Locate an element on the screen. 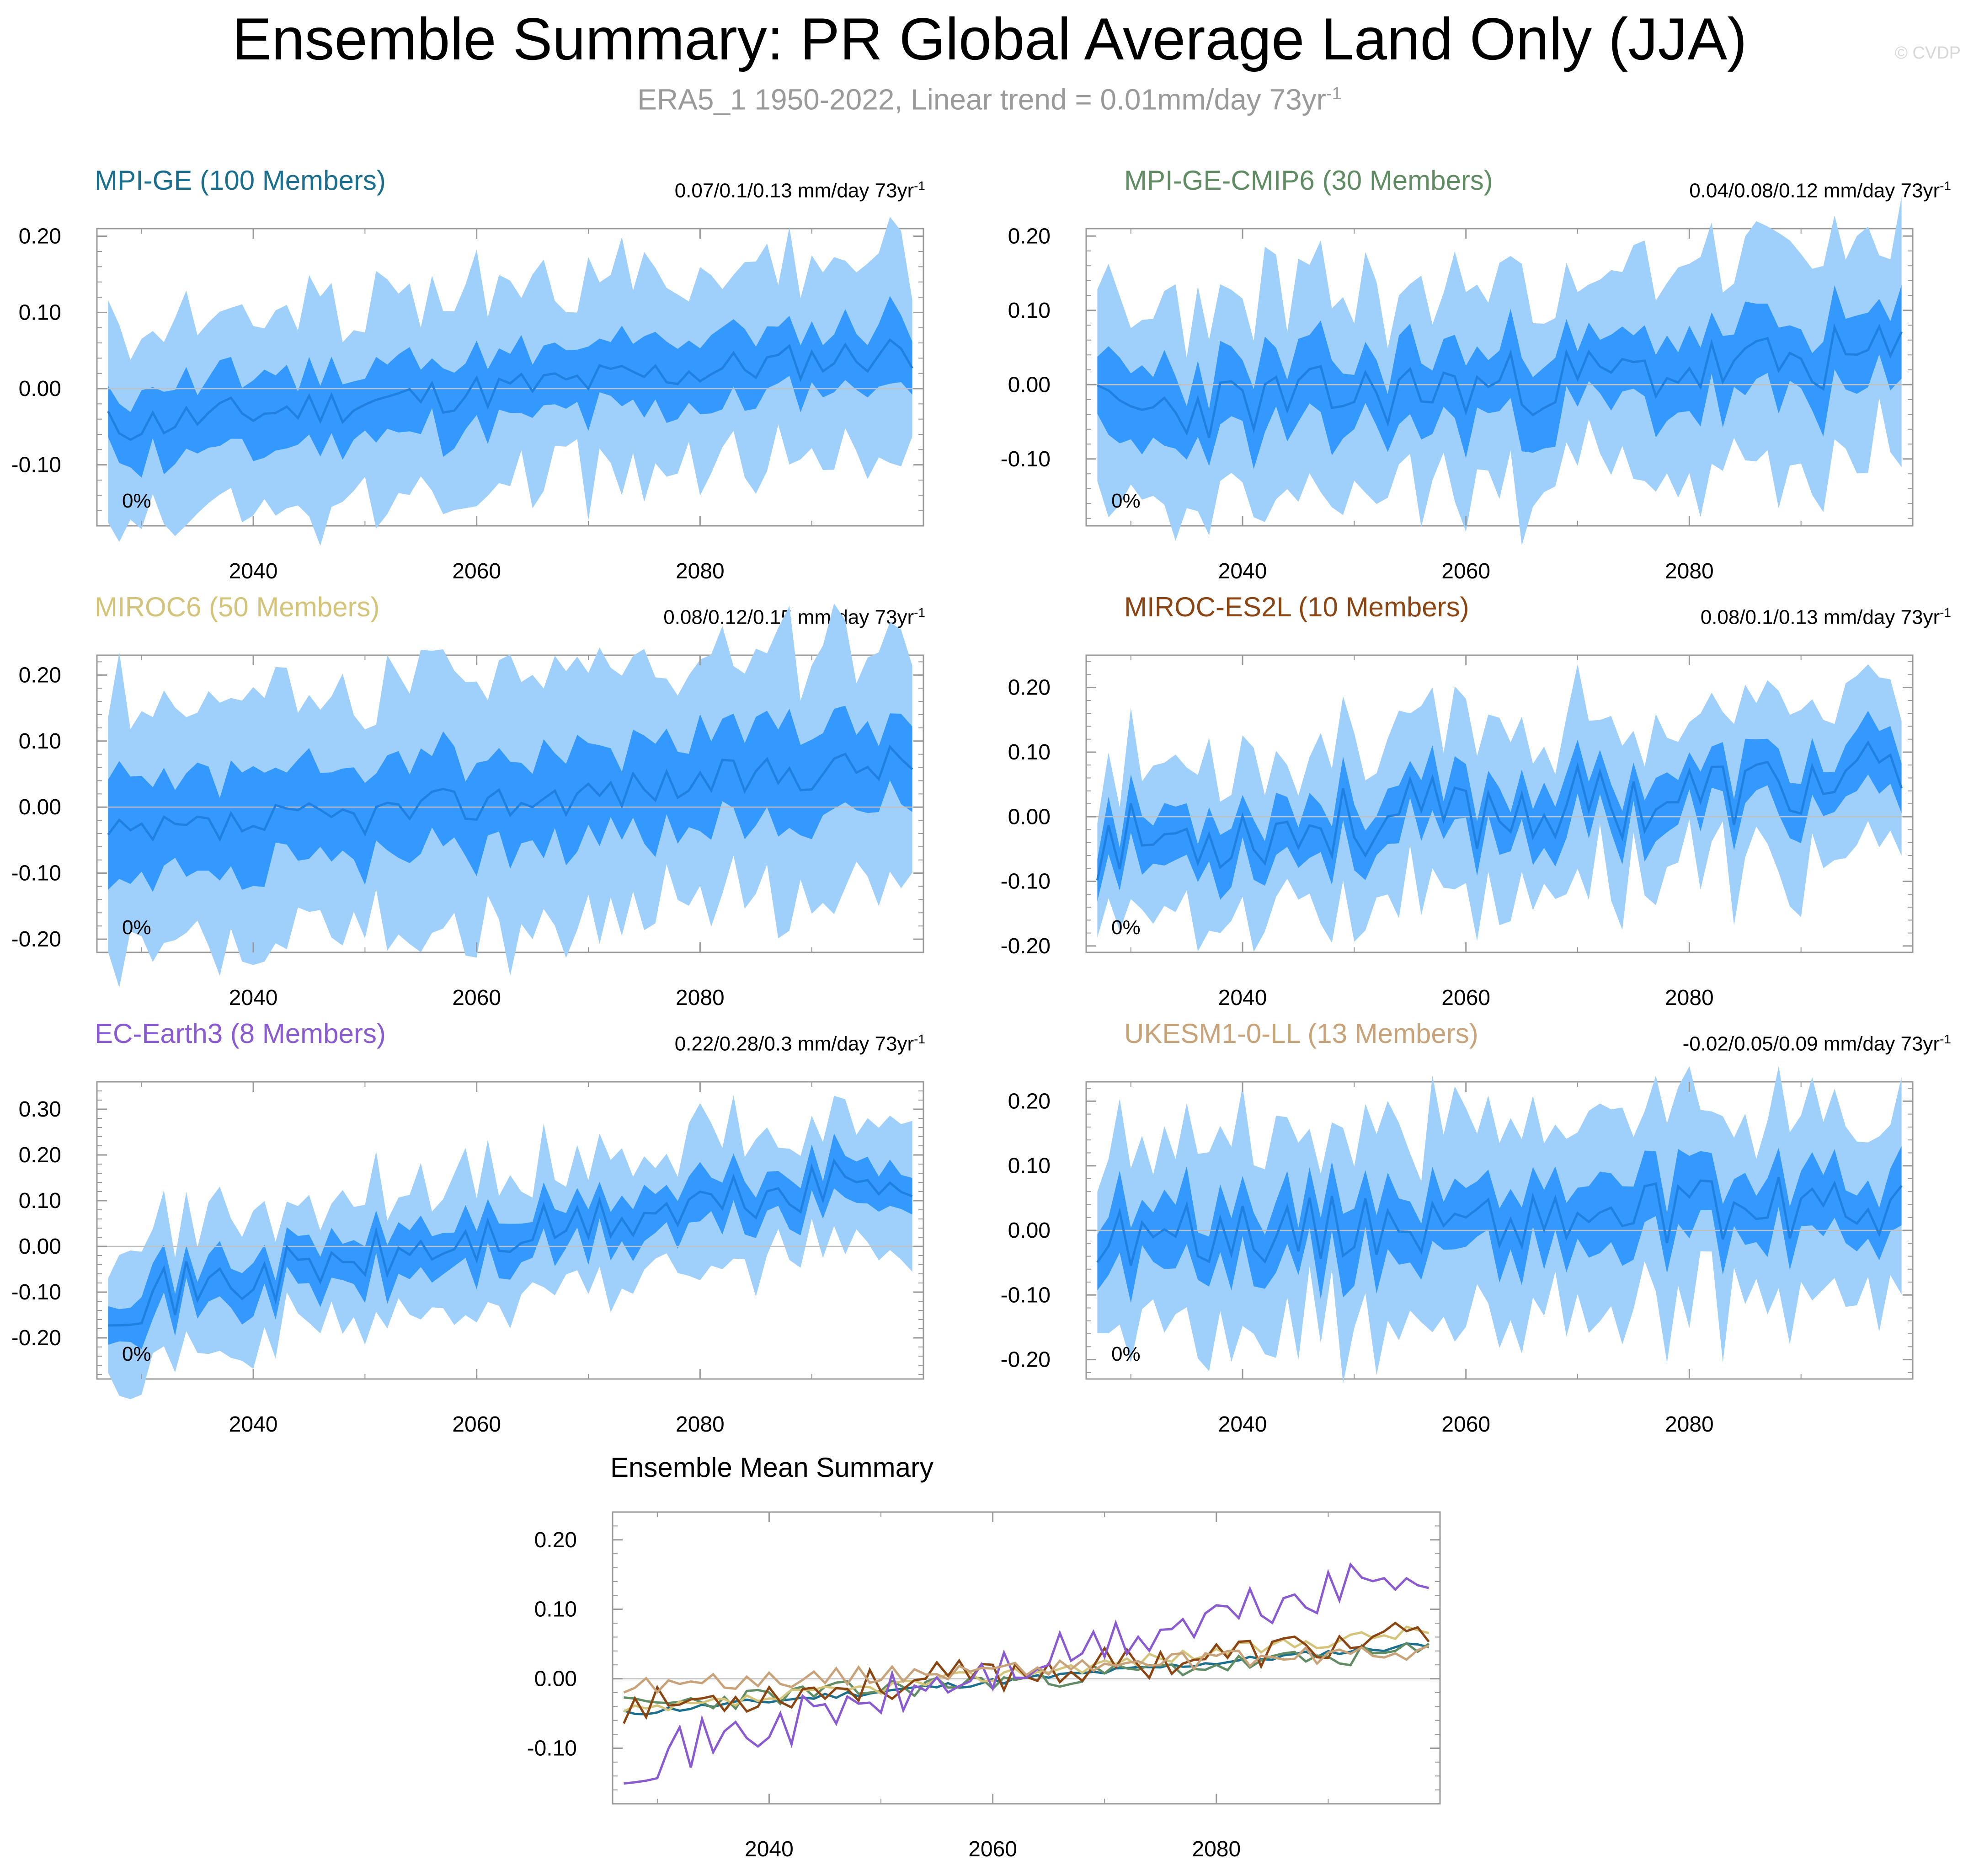 This screenshot has width=1979, height=1876. panel-title: Ensemble Mean Summary is located at coordinates (771, 1467).